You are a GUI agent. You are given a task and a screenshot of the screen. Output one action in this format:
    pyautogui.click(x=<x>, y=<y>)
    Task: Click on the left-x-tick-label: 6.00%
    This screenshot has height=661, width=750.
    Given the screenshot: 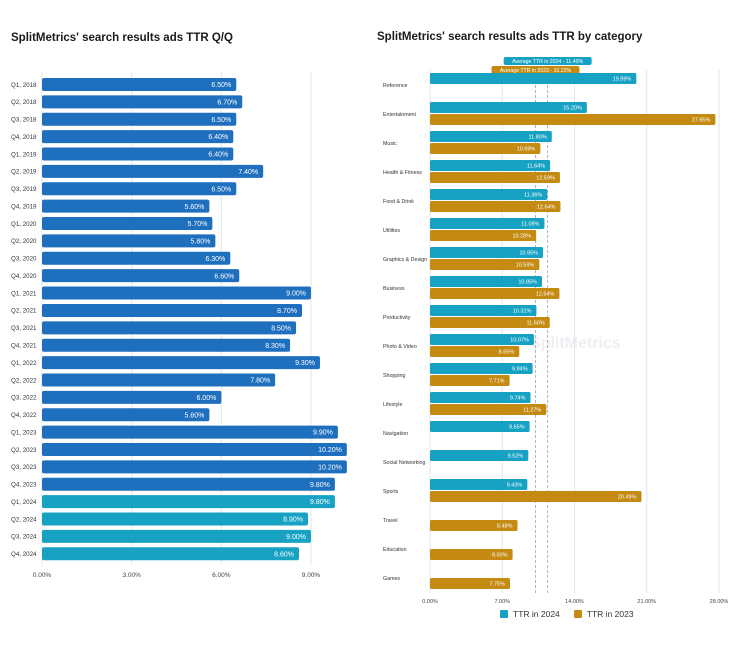 What is the action you would take?
    pyautogui.click(x=221, y=575)
    